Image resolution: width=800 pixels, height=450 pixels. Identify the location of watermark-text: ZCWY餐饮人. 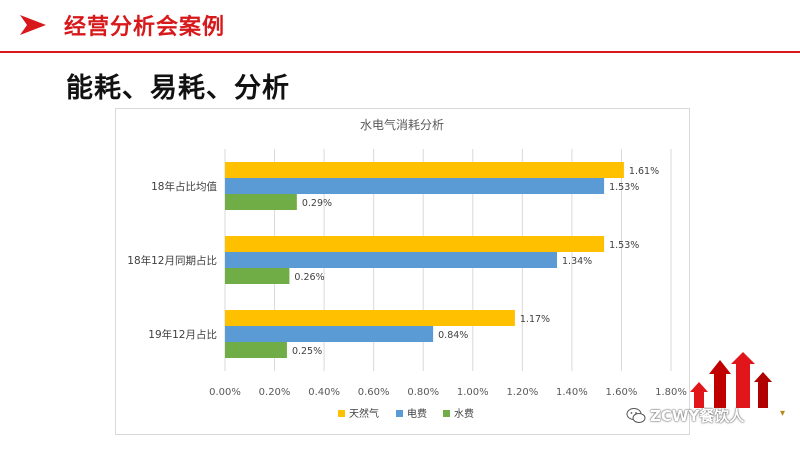
(697, 416).